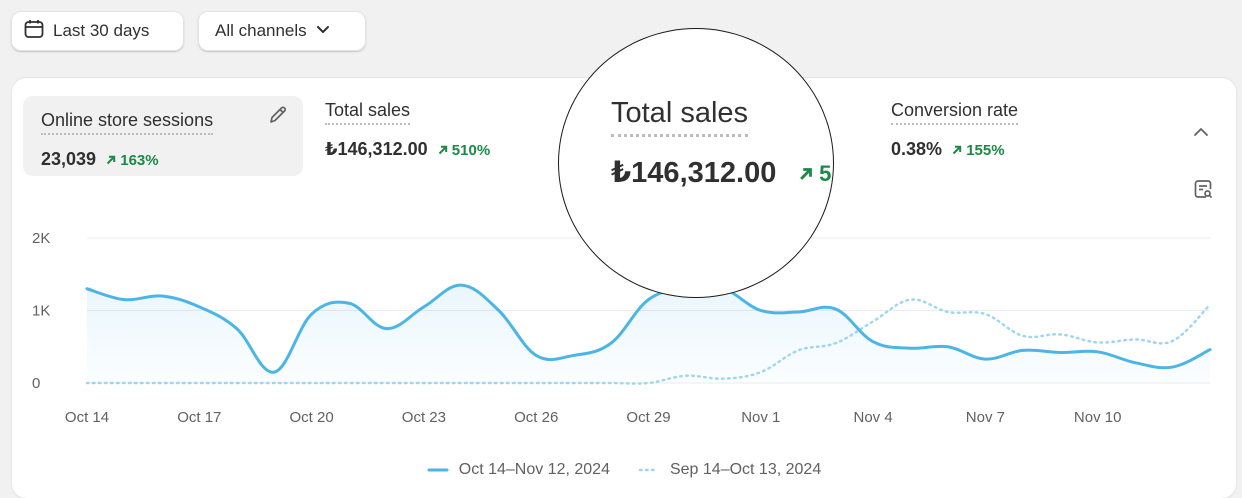 The height and width of the screenshot is (498, 1242). What do you see at coordinates (985, 417) in the screenshot?
I see `x-tick-label: Nov 7` at bounding box center [985, 417].